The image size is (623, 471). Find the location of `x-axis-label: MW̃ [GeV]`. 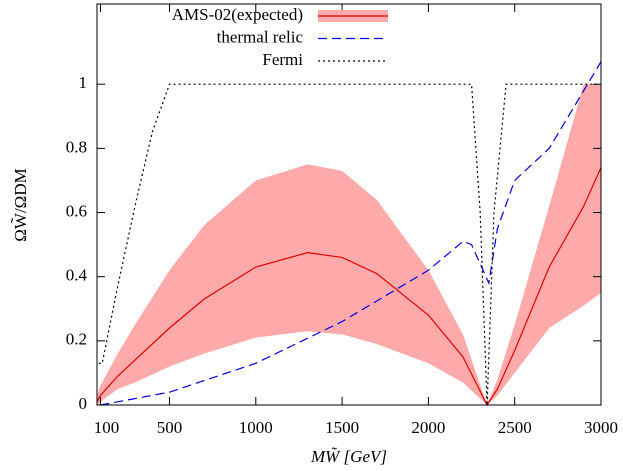

x-axis-label: MW̃ [GeV] is located at coordinates (348, 456).